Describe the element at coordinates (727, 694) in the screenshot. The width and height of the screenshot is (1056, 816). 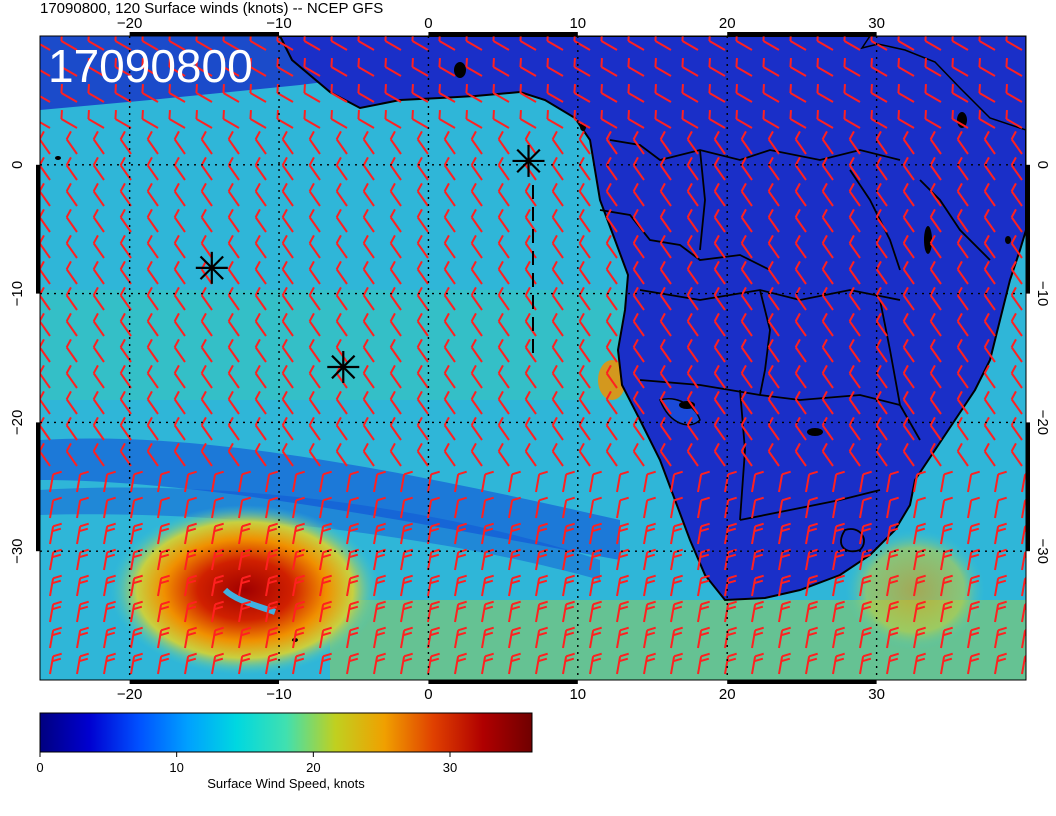
I see `lon-tick-label-bottom: 20` at that location.